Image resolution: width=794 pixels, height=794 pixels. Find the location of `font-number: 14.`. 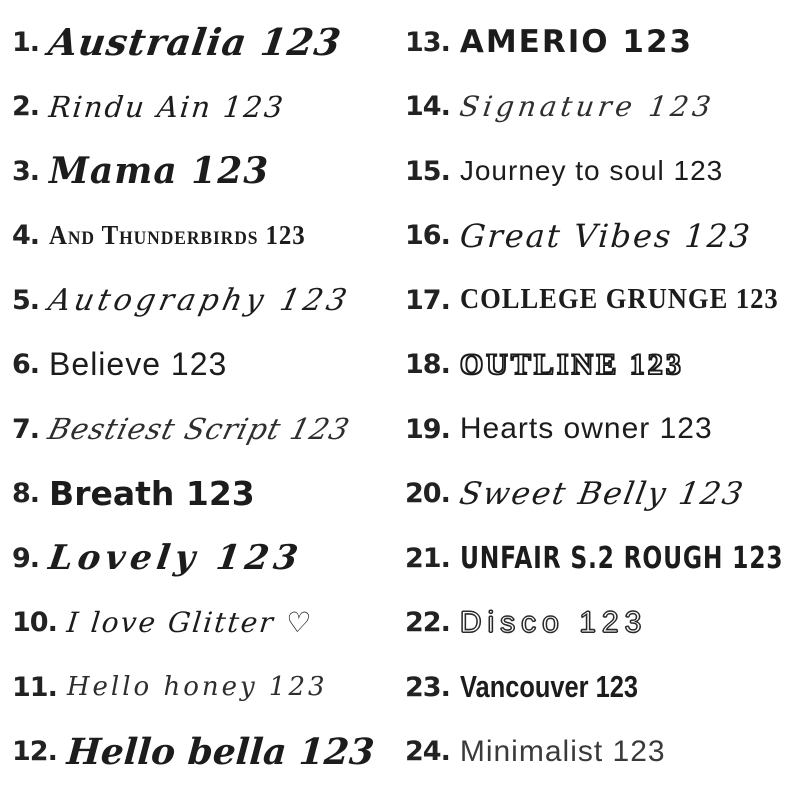

font-number: 14. is located at coordinates (428, 107).